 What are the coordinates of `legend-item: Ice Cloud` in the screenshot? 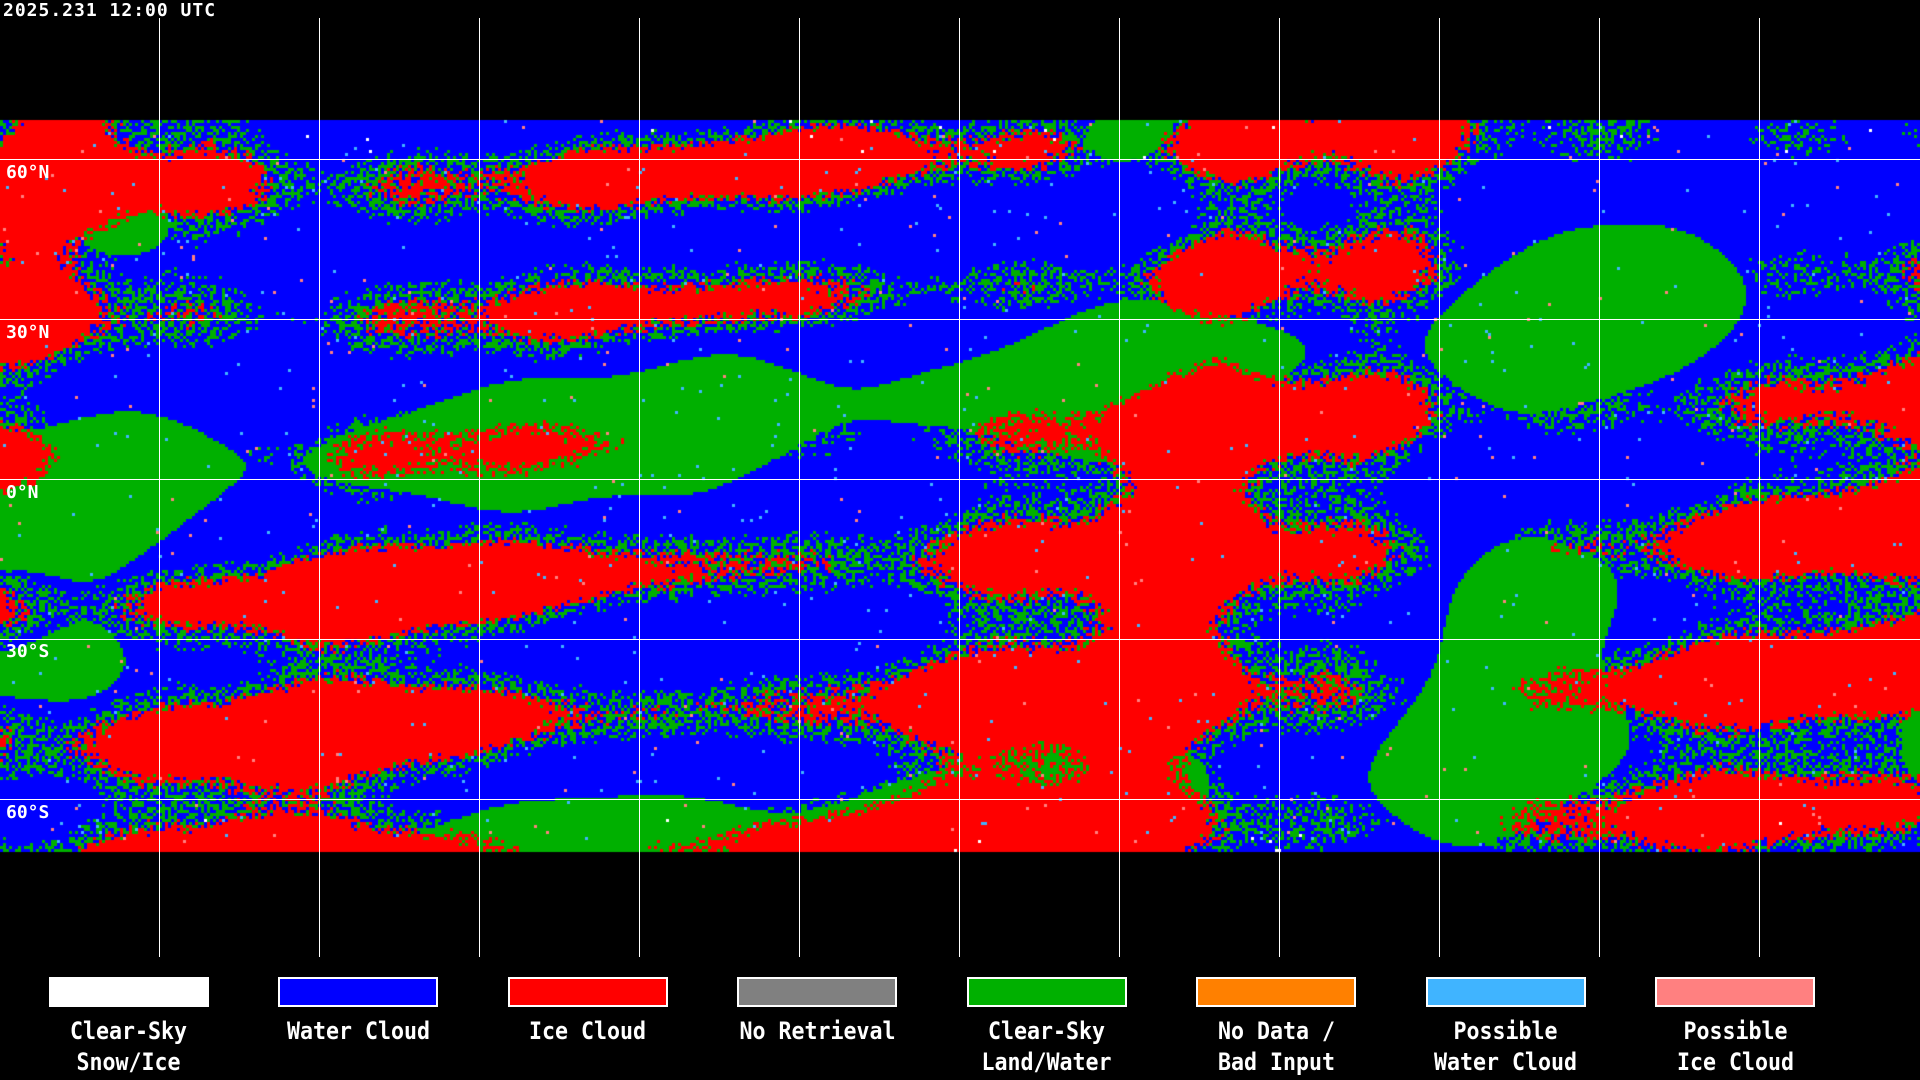 It's located at (587, 1012).